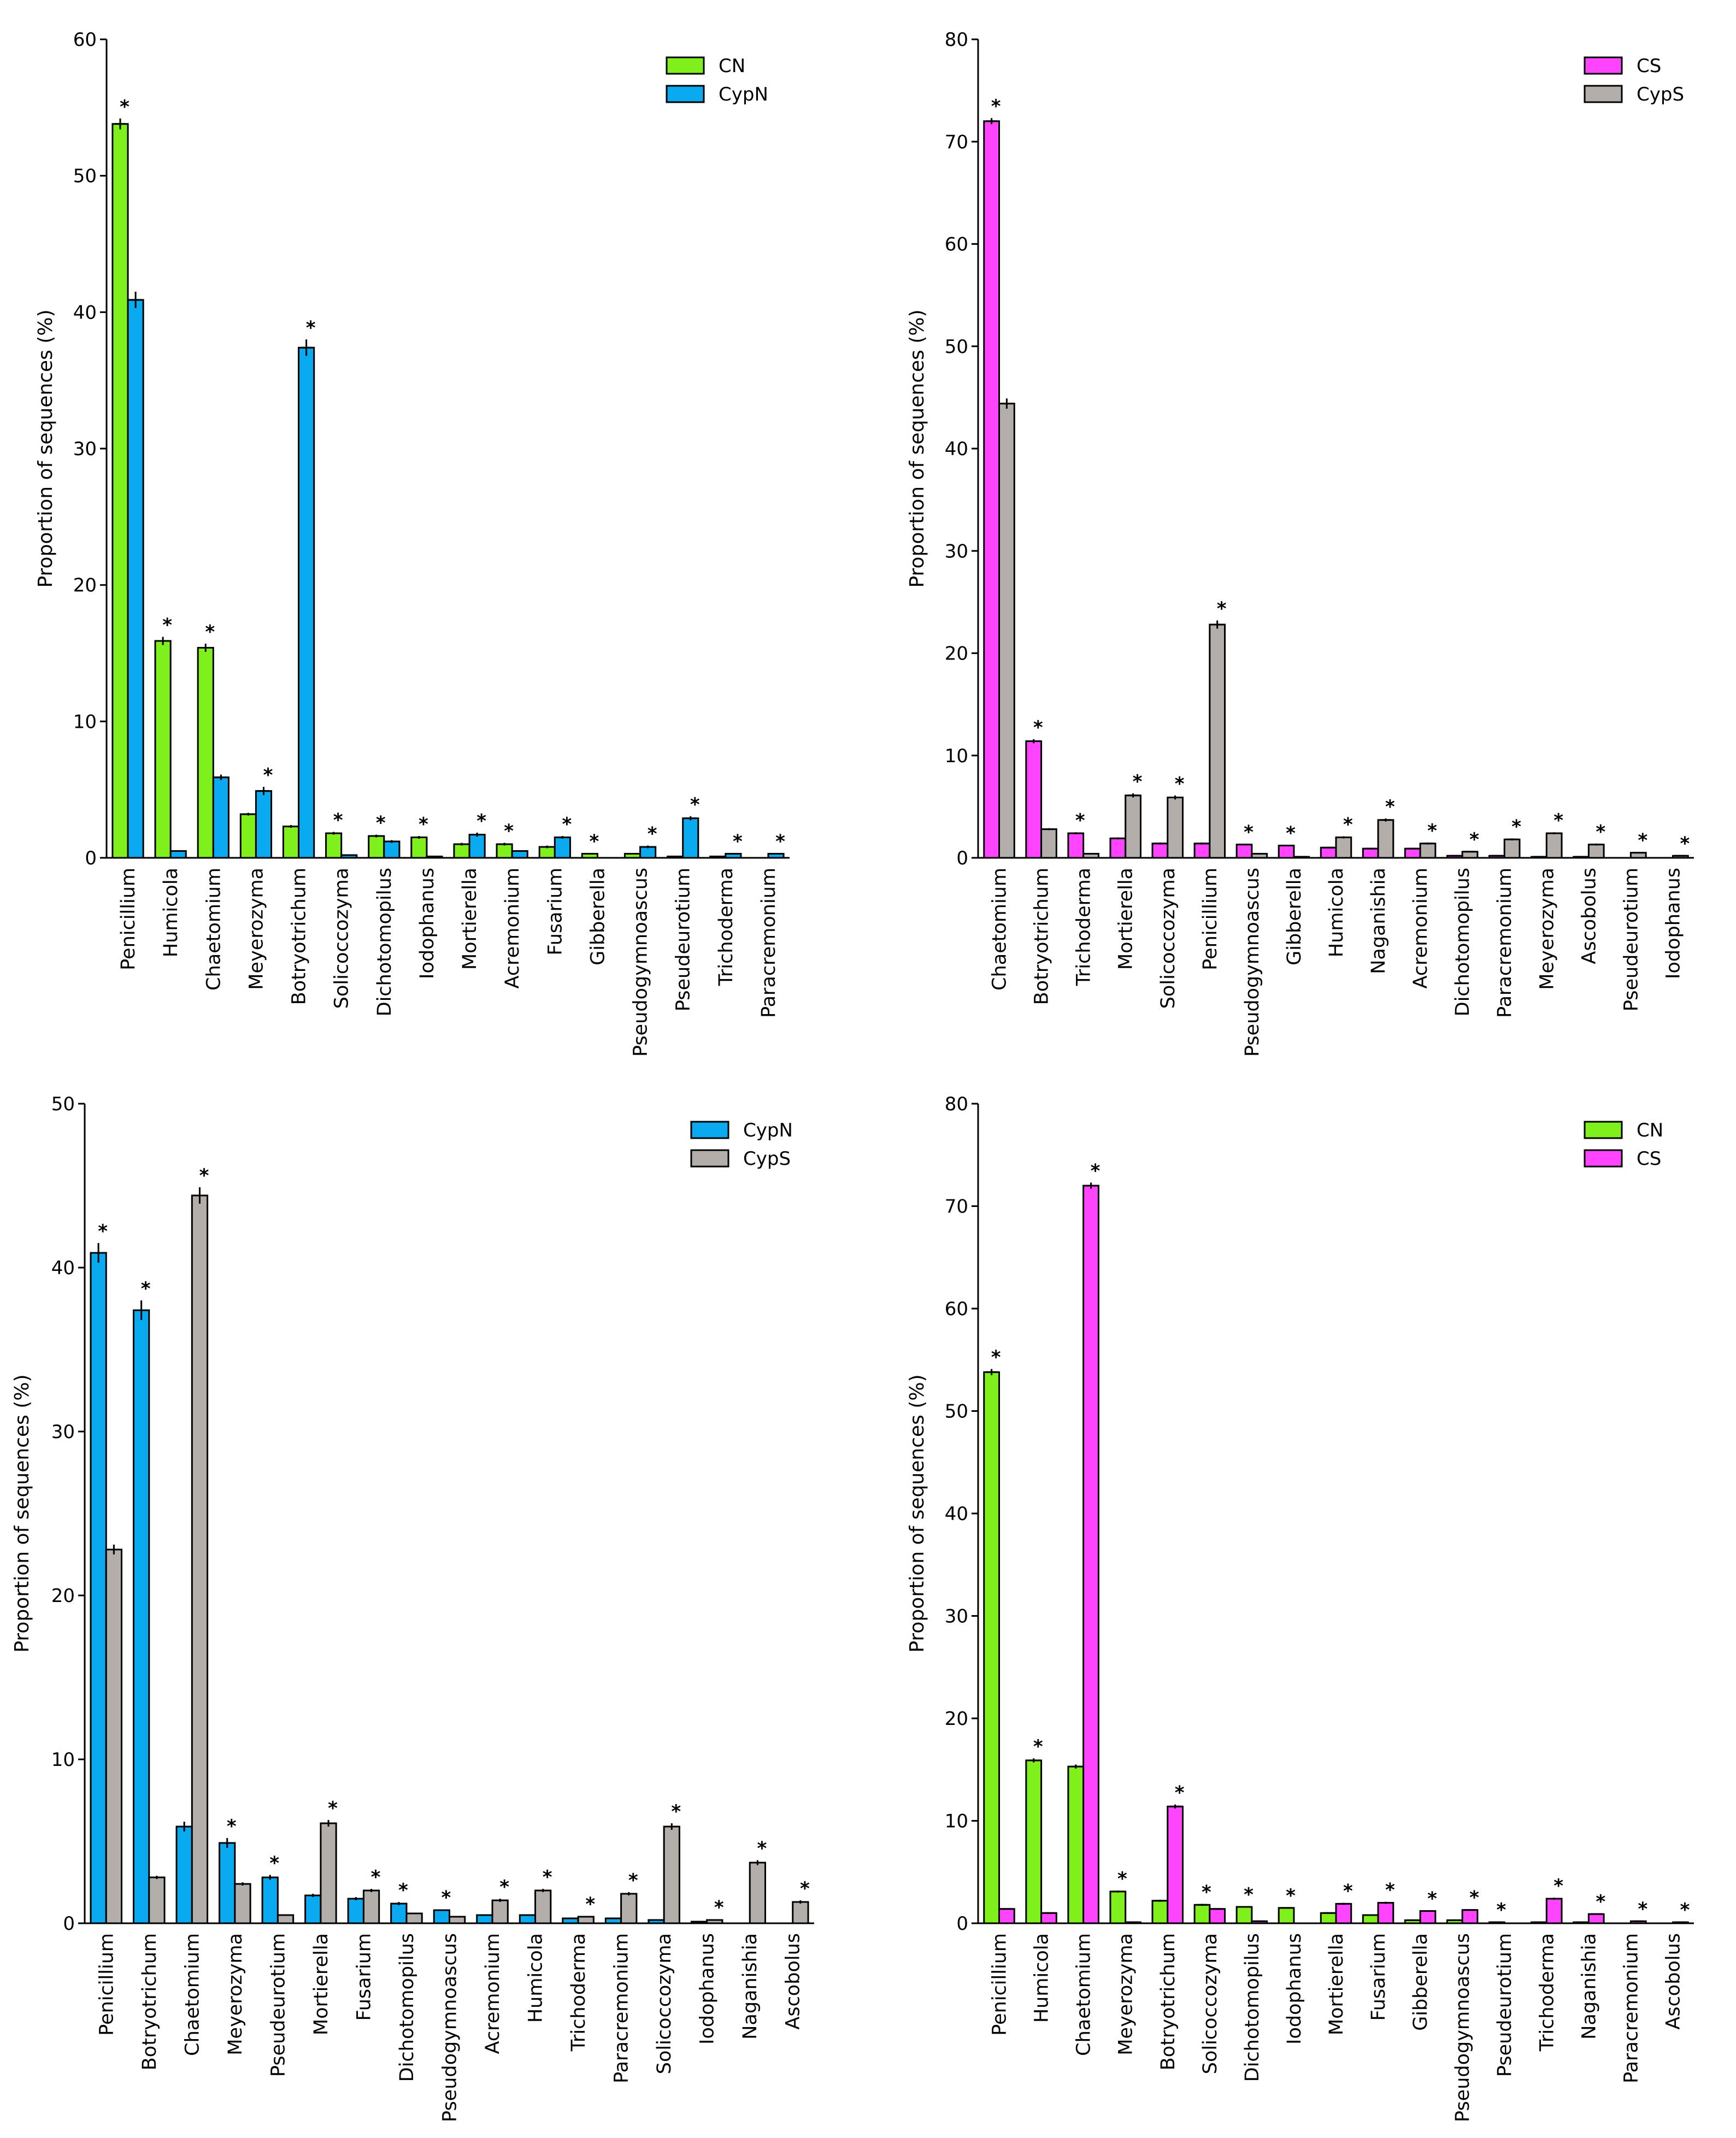 This screenshot has height=2138, width=1736. What do you see at coordinates (500, 1912) in the screenshot?
I see `bar-CypS-Acremonium` at bounding box center [500, 1912].